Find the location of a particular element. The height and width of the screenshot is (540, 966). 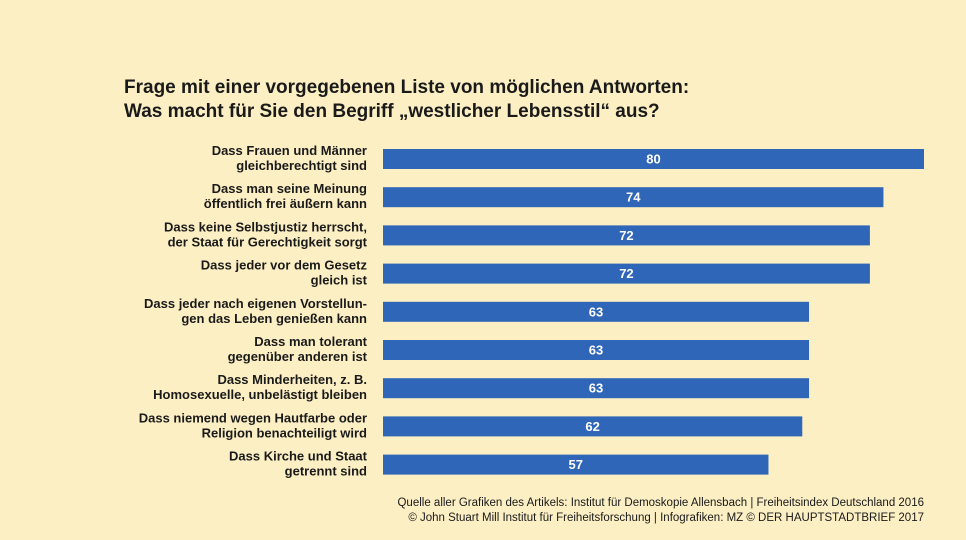

bar-value-label: 74 is located at coordinates (633, 197).